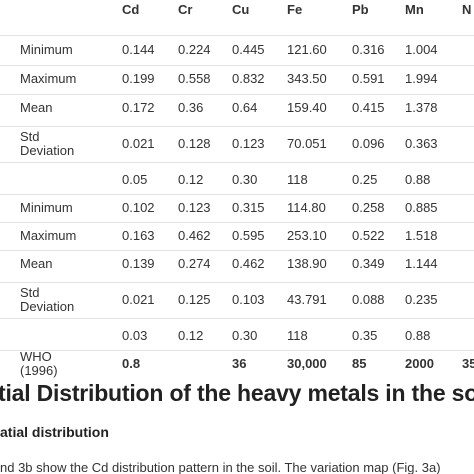  What do you see at coordinates (185, 9) in the screenshot?
I see `column-header: Cr` at bounding box center [185, 9].